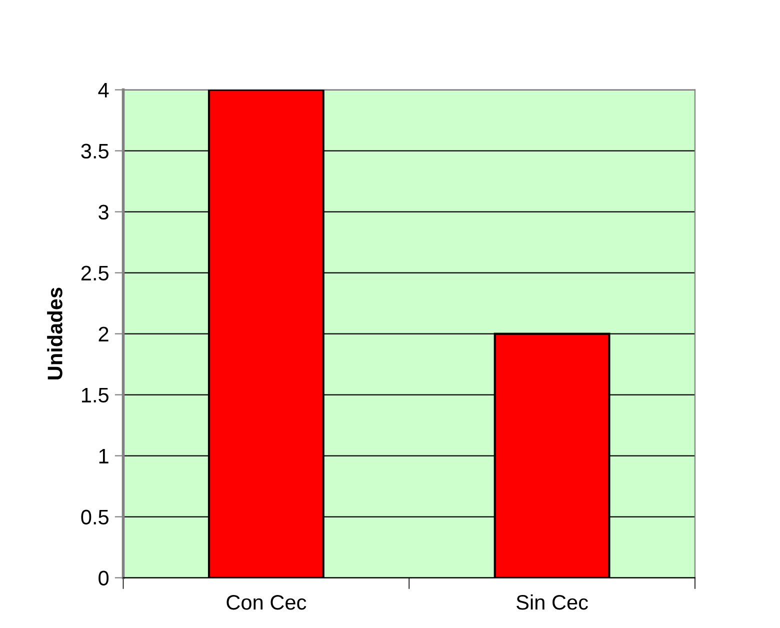  I want to click on y-tick-label: 4, so click(103, 90).